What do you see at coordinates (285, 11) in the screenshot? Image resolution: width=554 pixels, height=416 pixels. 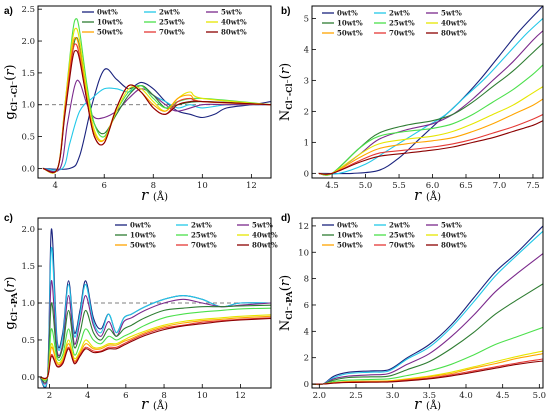 I see `panel-label: b)` at bounding box center [285, 11].